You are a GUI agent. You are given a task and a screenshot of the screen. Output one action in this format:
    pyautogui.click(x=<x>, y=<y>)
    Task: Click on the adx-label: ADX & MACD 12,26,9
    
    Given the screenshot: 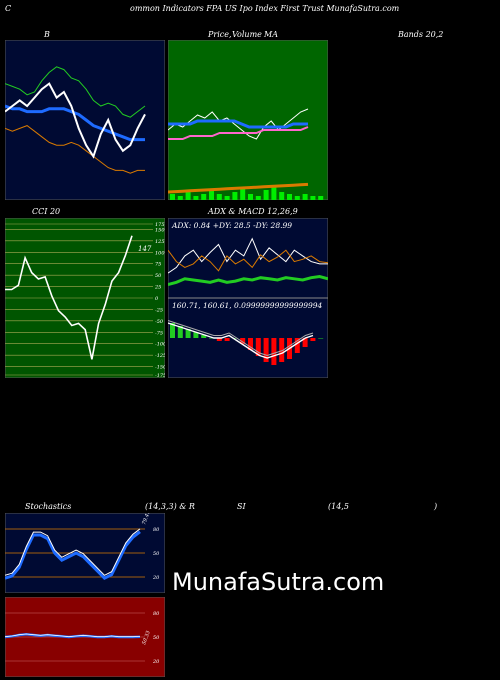 What is the action you would take?
    pyautogui.click(x=253, y=211)
    